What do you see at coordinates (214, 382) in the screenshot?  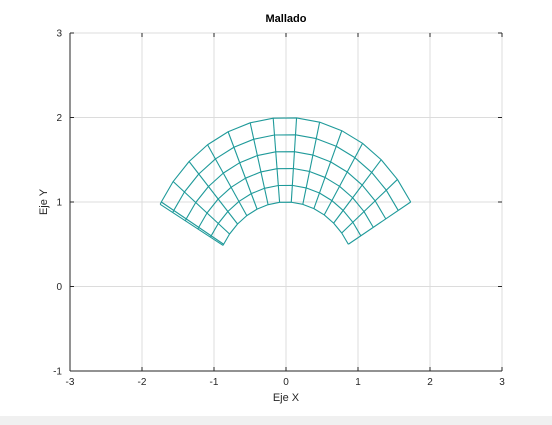 I see `x-tick-label: -1` at bounding box center [214, 382].